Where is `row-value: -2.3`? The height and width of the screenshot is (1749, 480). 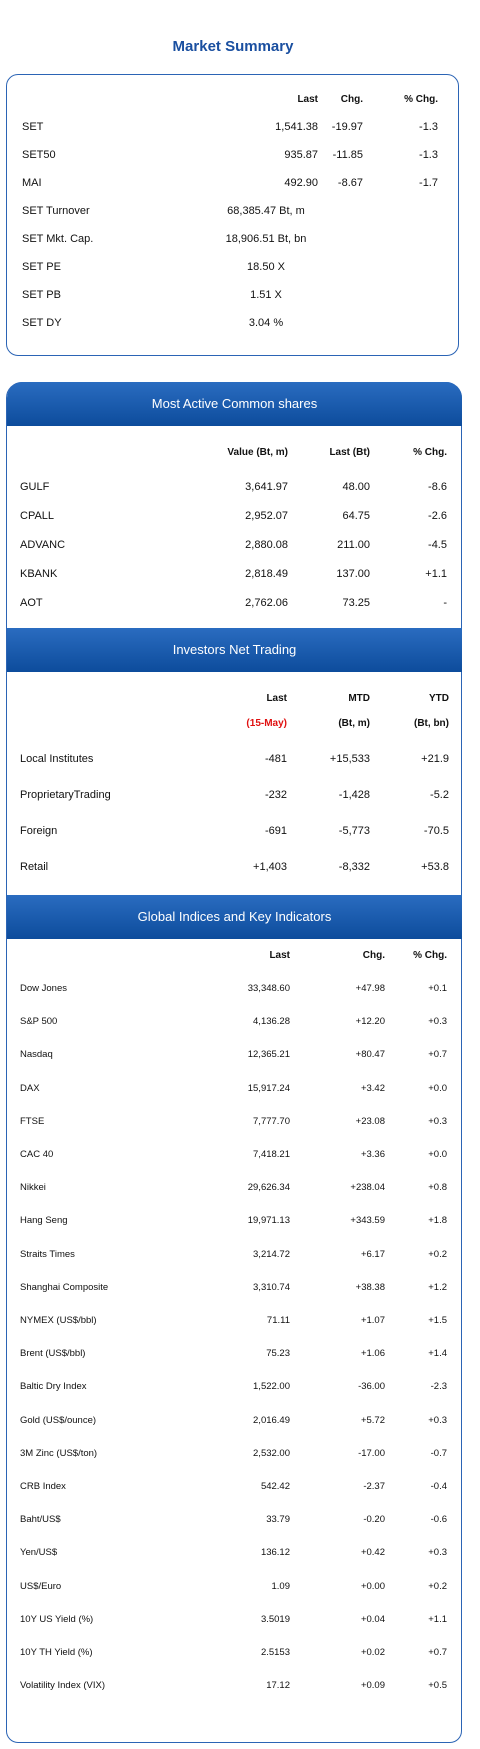
row-value: -2.3 is located at coordinates (438, 1387).